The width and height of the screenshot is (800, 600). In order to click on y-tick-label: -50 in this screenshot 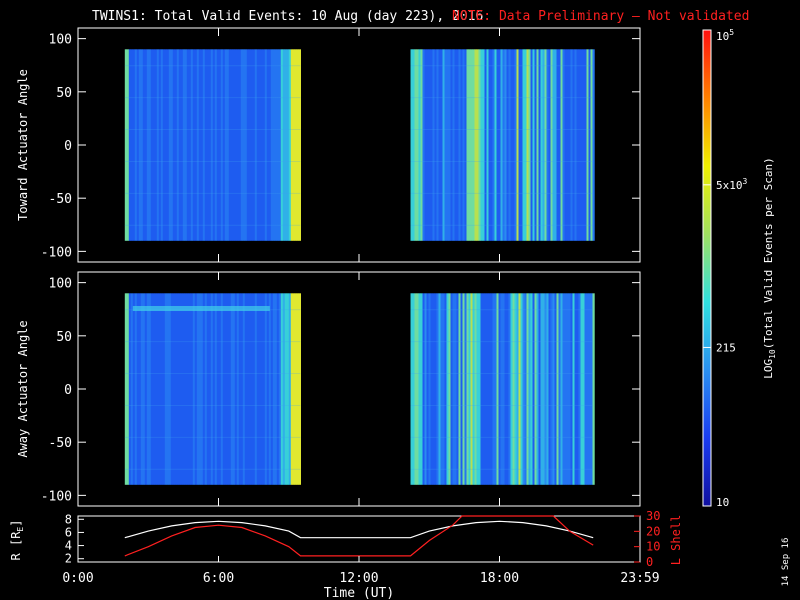, I will do `click(60, 199)`.